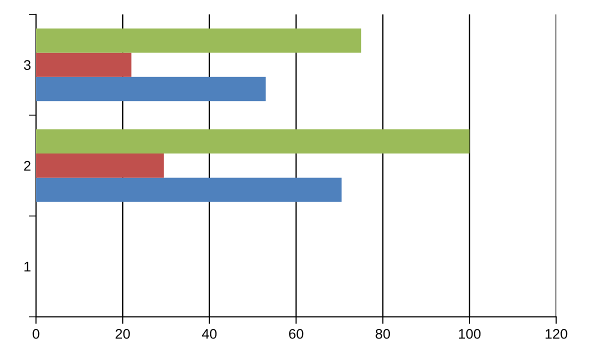 Image resolution: width=600 pixels, height=360 pixels. Describe the element at coordinates (27, 267) in the screenshot. I see `y-tick-label: 1` at that location.